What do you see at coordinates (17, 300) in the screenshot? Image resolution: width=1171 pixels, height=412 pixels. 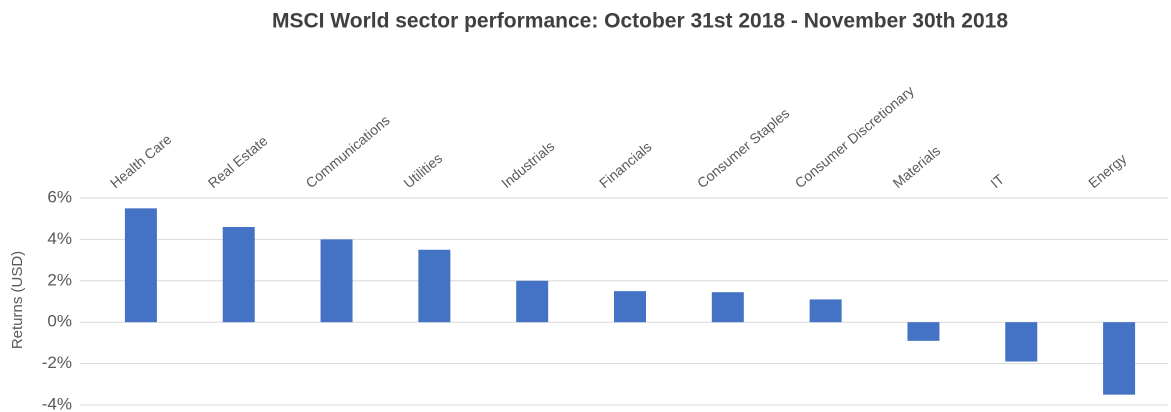 I see `y-axis-label: Returns (USD)` at bounding box center [17, 300].